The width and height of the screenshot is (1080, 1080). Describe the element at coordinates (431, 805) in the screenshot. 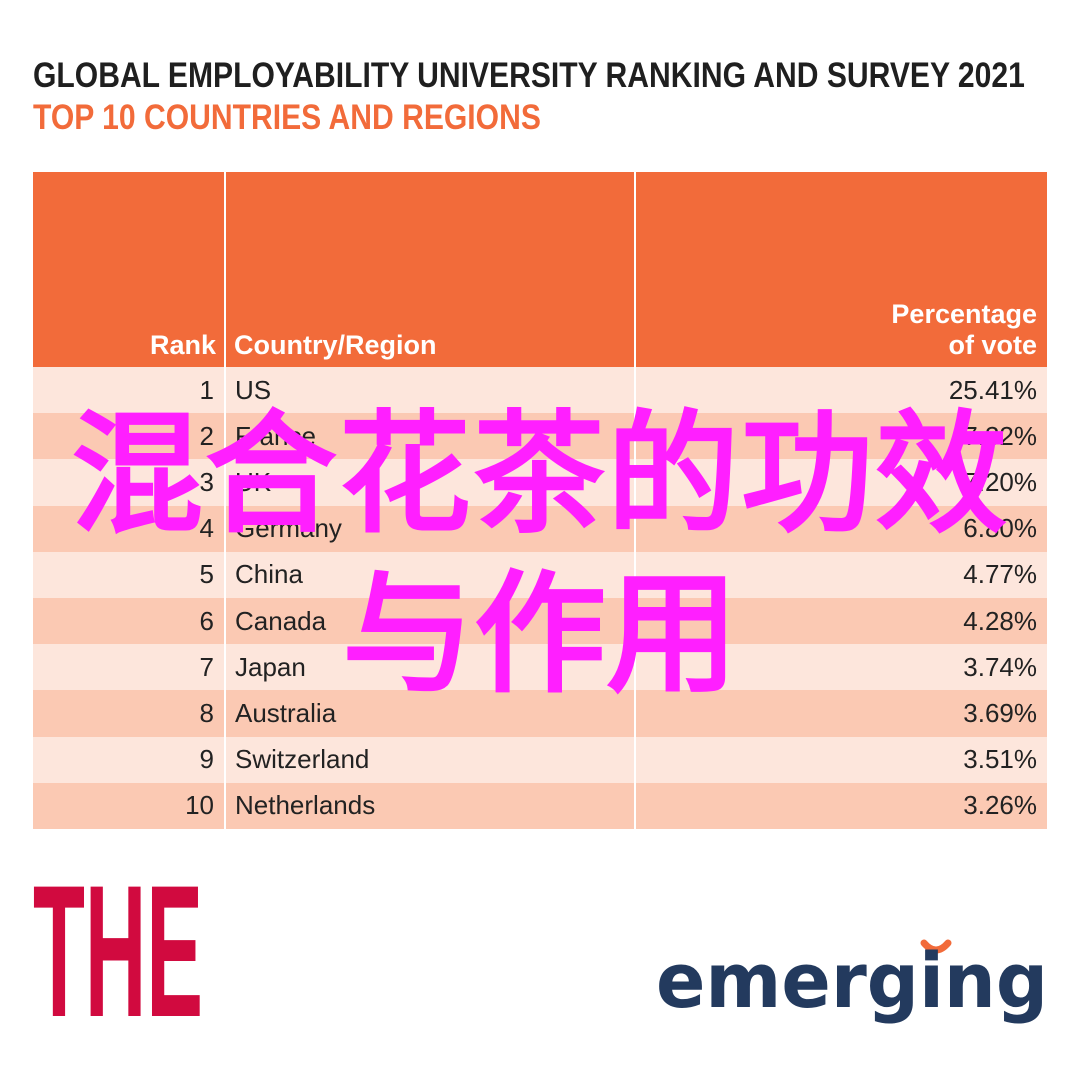

I see `country-cell: Netherlands` at that location.